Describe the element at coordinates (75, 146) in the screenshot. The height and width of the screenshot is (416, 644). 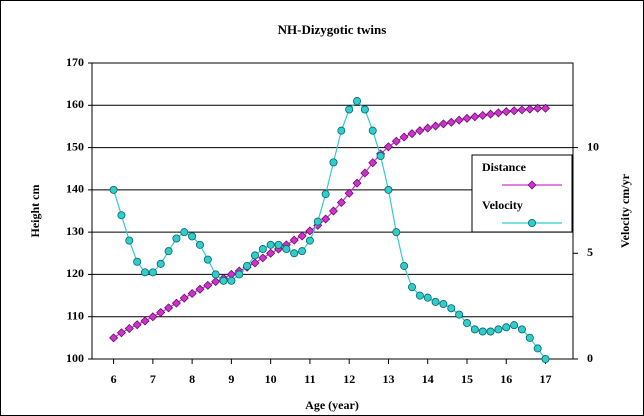
I see `y-tick-label: 150` at that location.